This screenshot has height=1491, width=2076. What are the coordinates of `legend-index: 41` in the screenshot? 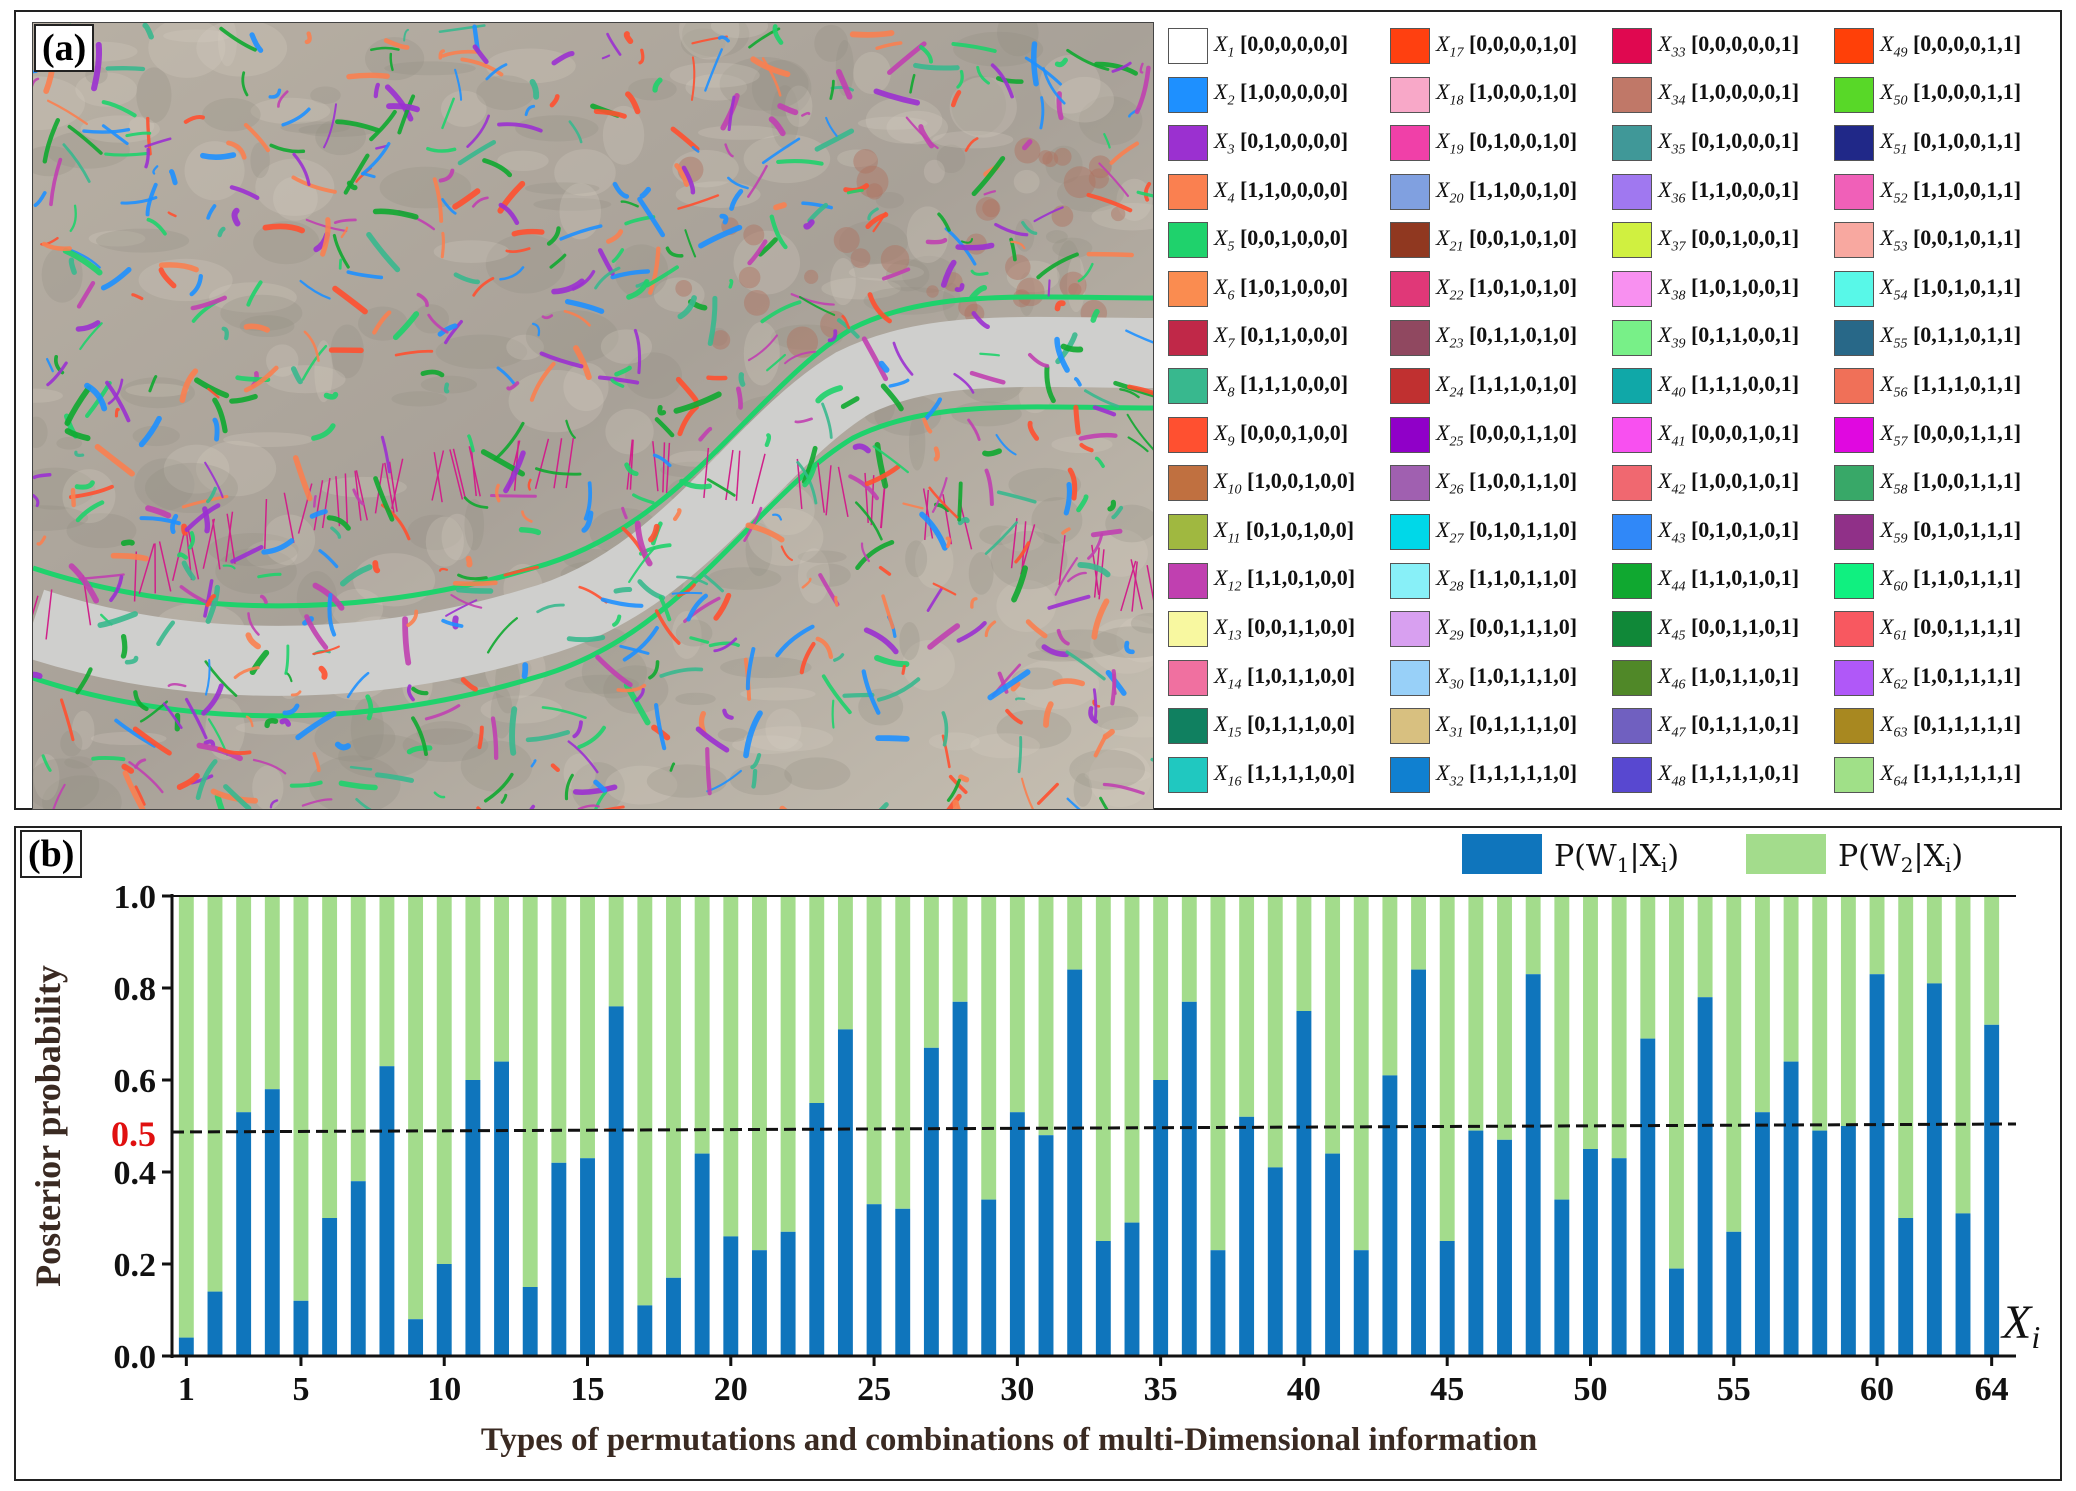 It's located at (1678, 441).